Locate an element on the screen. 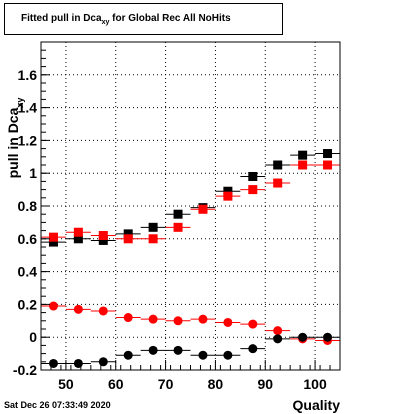 The height and width of the screenshot is (414, 400). y-tick-label: 0.6 is located at coordinates (28, 239).